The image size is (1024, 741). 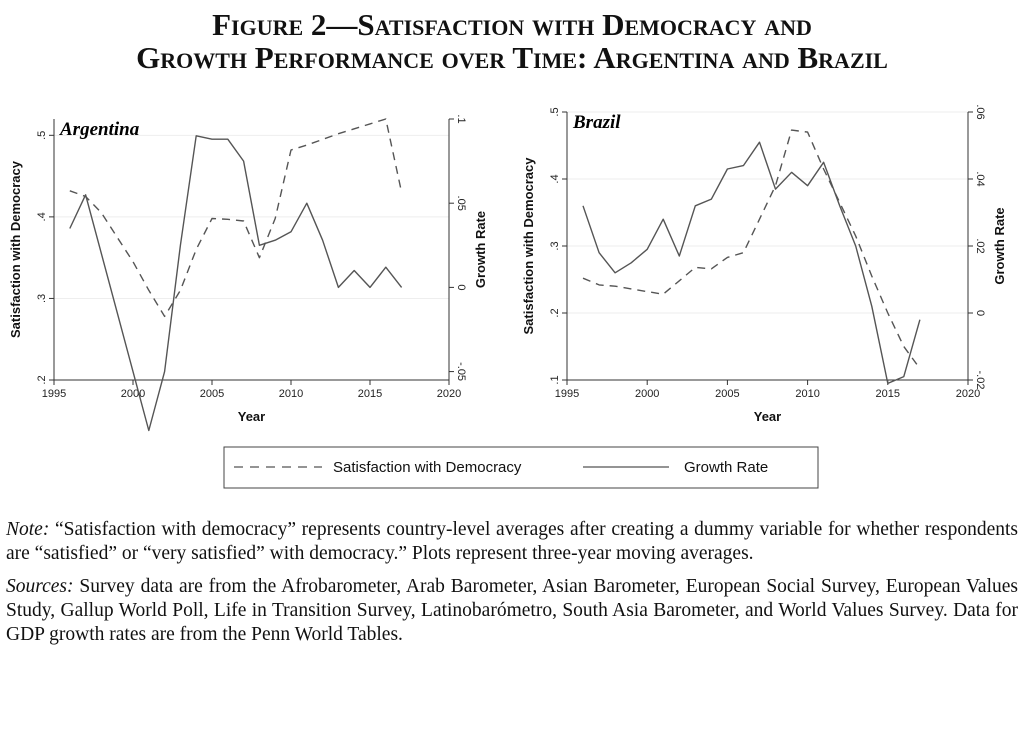 What do you see at coordinates (968, 394) in the screenshot?
I see `brazil-x-tick-label: 2020` at bounding box center [968, 394].